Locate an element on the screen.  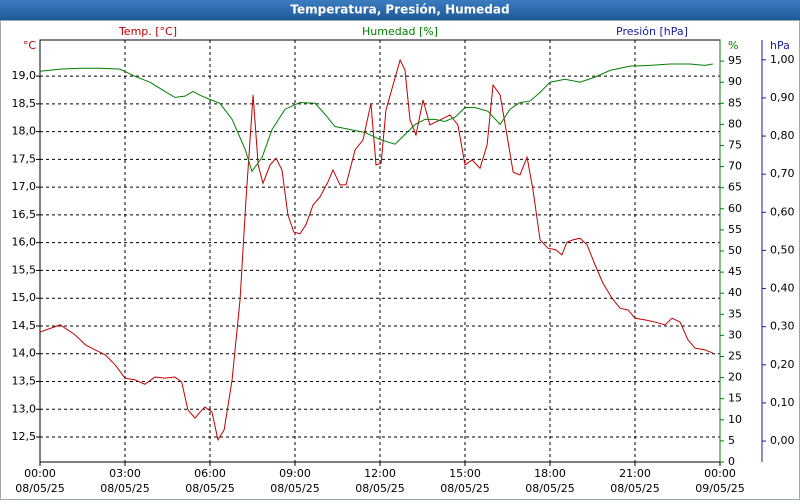
x-tick-label: 06:00 08/05/25 is located at coordinates (209, 481).